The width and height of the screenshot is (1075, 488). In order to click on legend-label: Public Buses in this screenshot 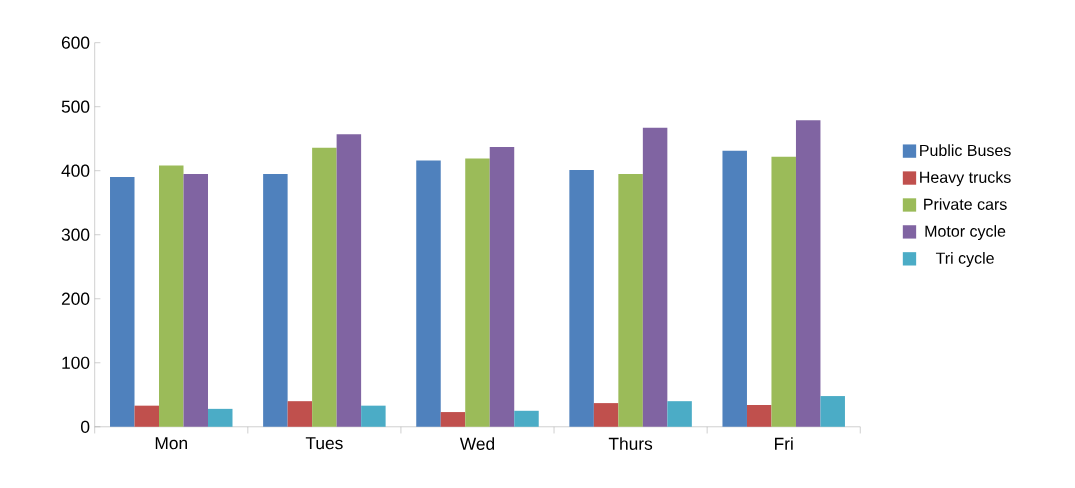, I will do `click(965, 150)`.